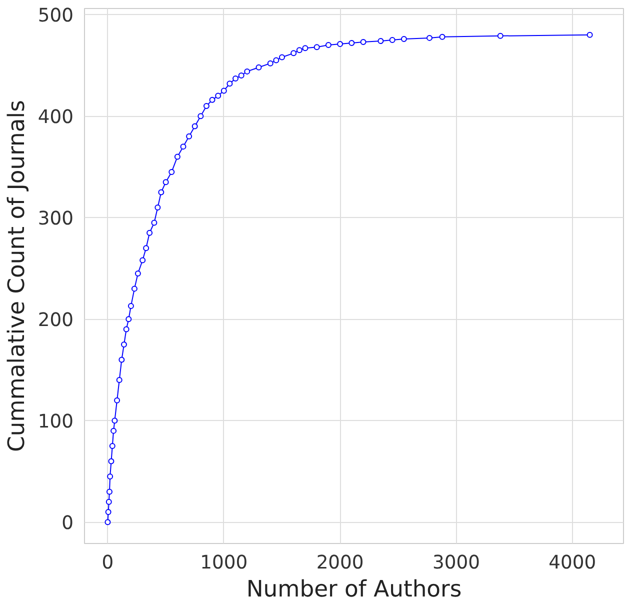 The width and height of the screenshot is (629, 605). Describe the element at coordinates (56, 16) in the screenshot. I see `y-tick-label: 500` at that location.